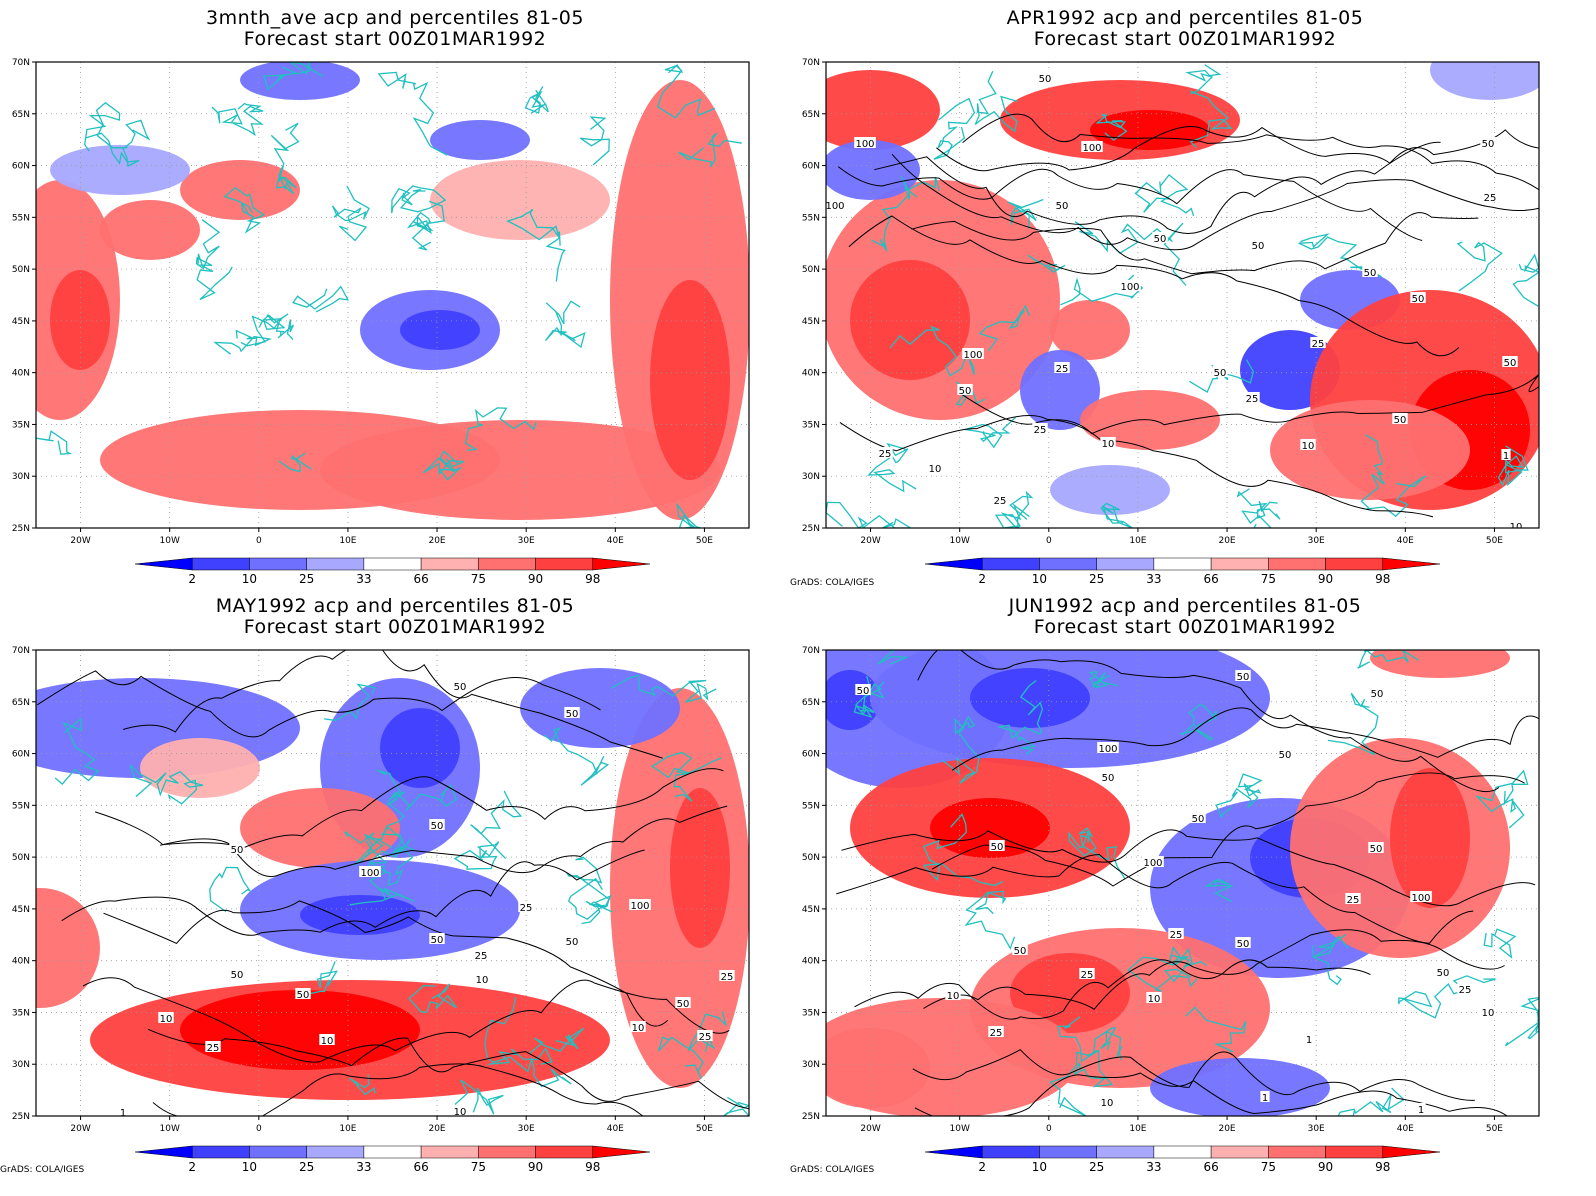 This screenshot has width=1596, height=1196. Describe the element at coordinates (1318, 344) in the screenshot. I see `contour-label: 25` at that location.